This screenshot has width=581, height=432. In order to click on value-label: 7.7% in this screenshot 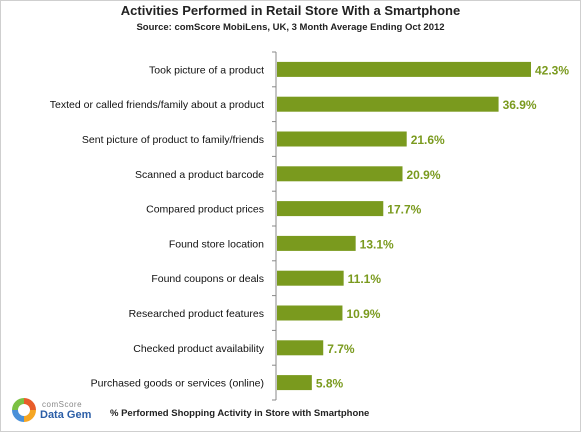, I will do `click(341, 349)`.